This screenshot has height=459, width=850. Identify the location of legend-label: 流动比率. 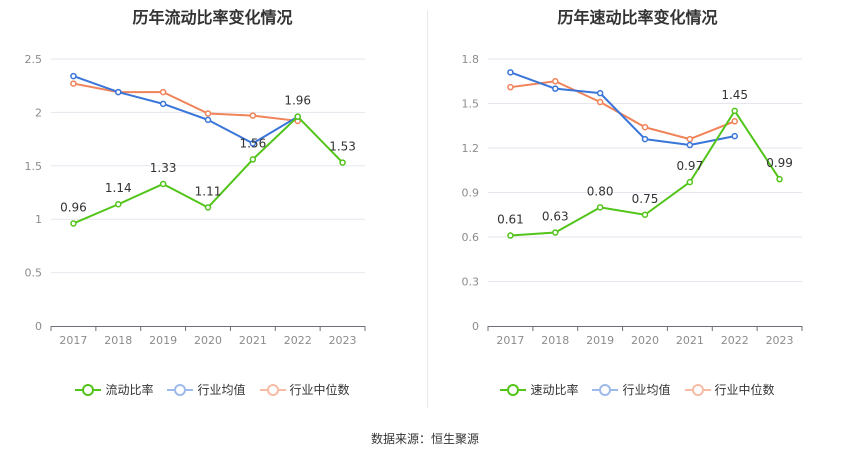
(129, 390).